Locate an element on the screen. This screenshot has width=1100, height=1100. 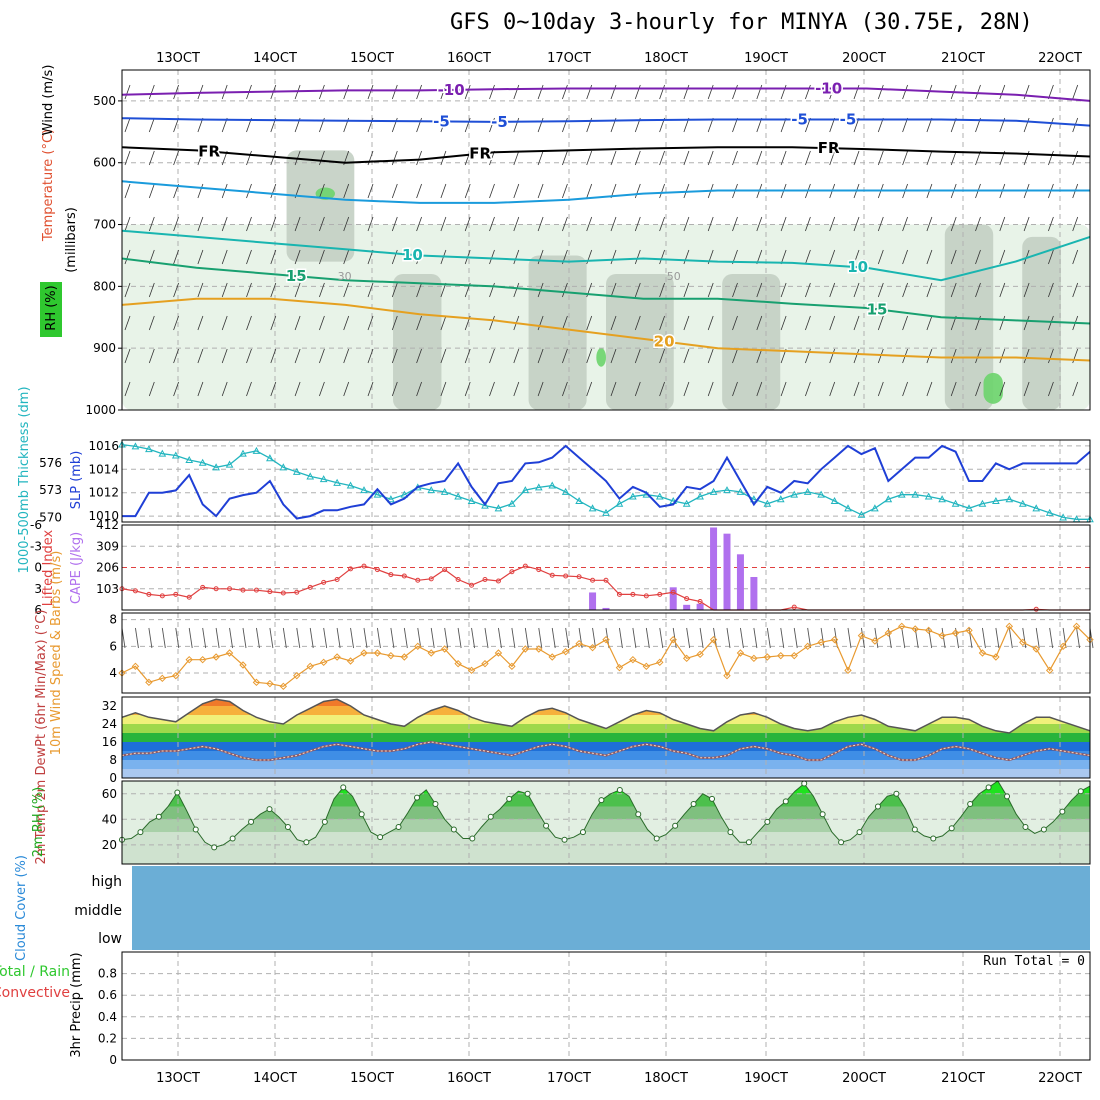
x-label-top: 19OCT is located at coordinates (766, 58).